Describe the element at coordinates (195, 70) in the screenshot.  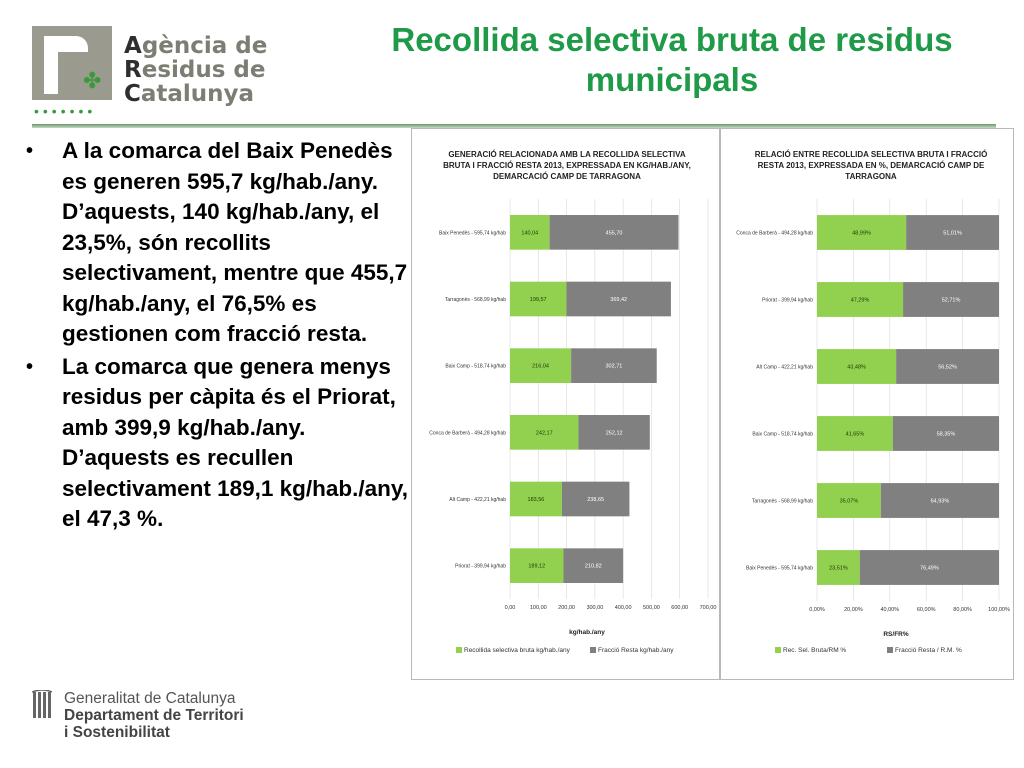
I see `logo-line: Residus de` at that location.